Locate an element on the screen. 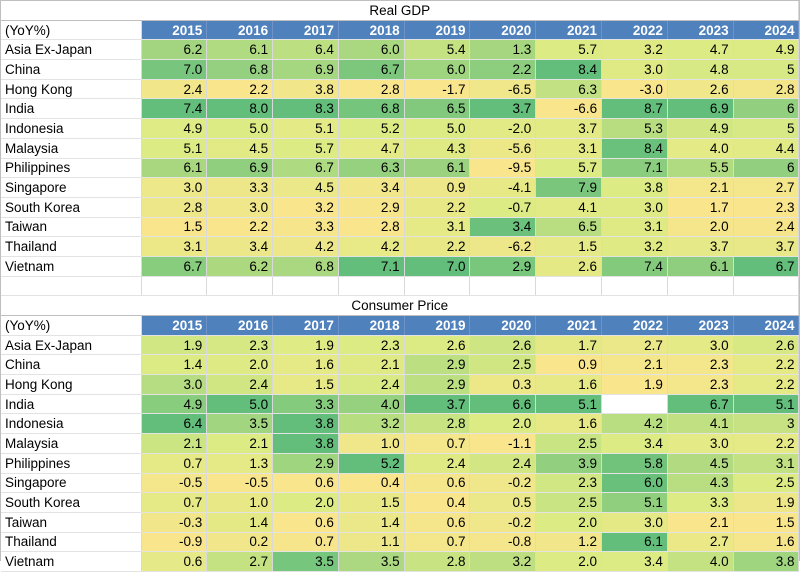  value-cell: 4.7 is located at coordinates (371, 148).